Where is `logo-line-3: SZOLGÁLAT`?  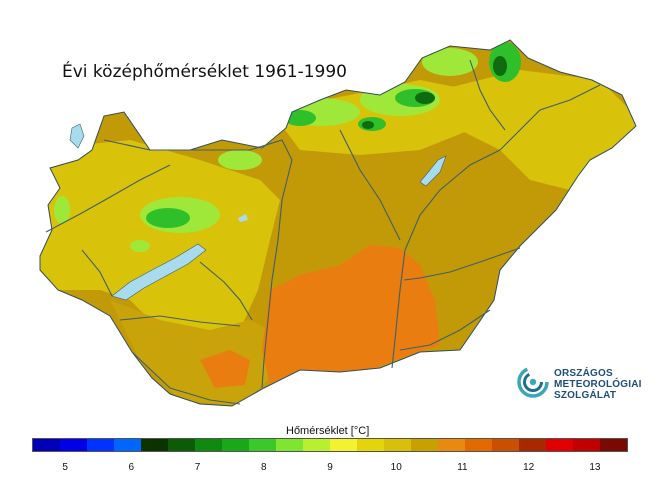
logo-line-3: SZOLGÁLAT is located at coordinates (585, 395).